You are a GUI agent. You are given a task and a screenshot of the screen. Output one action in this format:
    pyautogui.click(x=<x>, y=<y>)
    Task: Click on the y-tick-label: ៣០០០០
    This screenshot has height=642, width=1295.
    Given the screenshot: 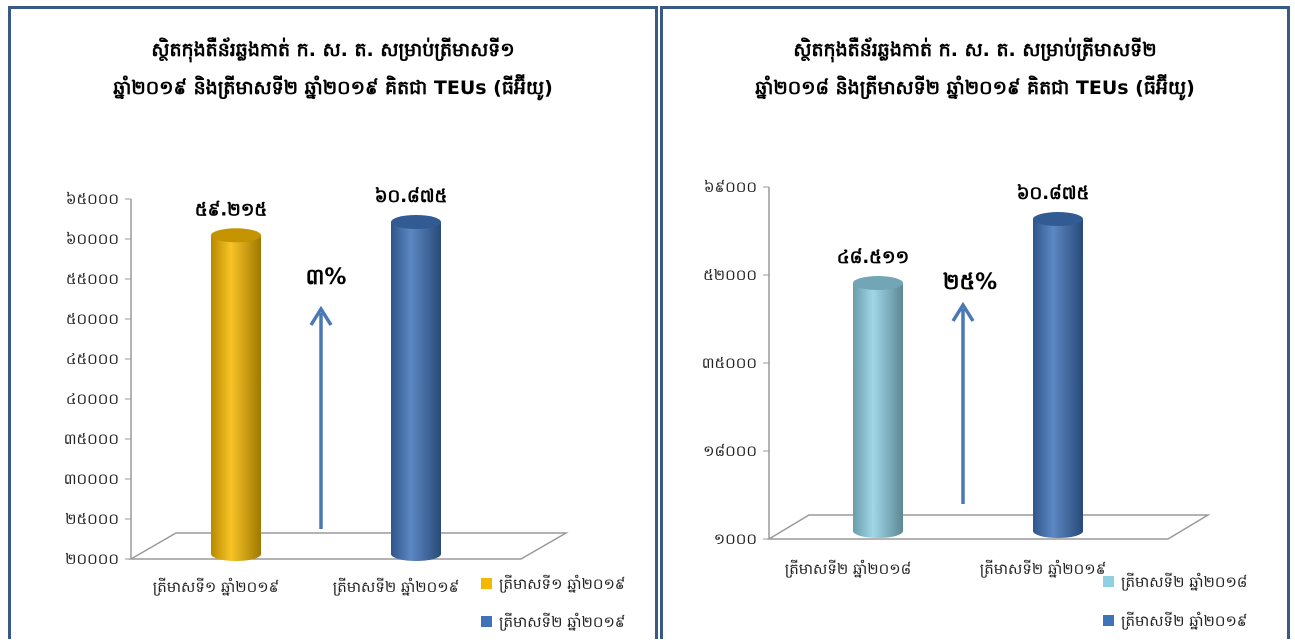 What is the action you would take?
    pyautogui.click(x=91, y=479)
    